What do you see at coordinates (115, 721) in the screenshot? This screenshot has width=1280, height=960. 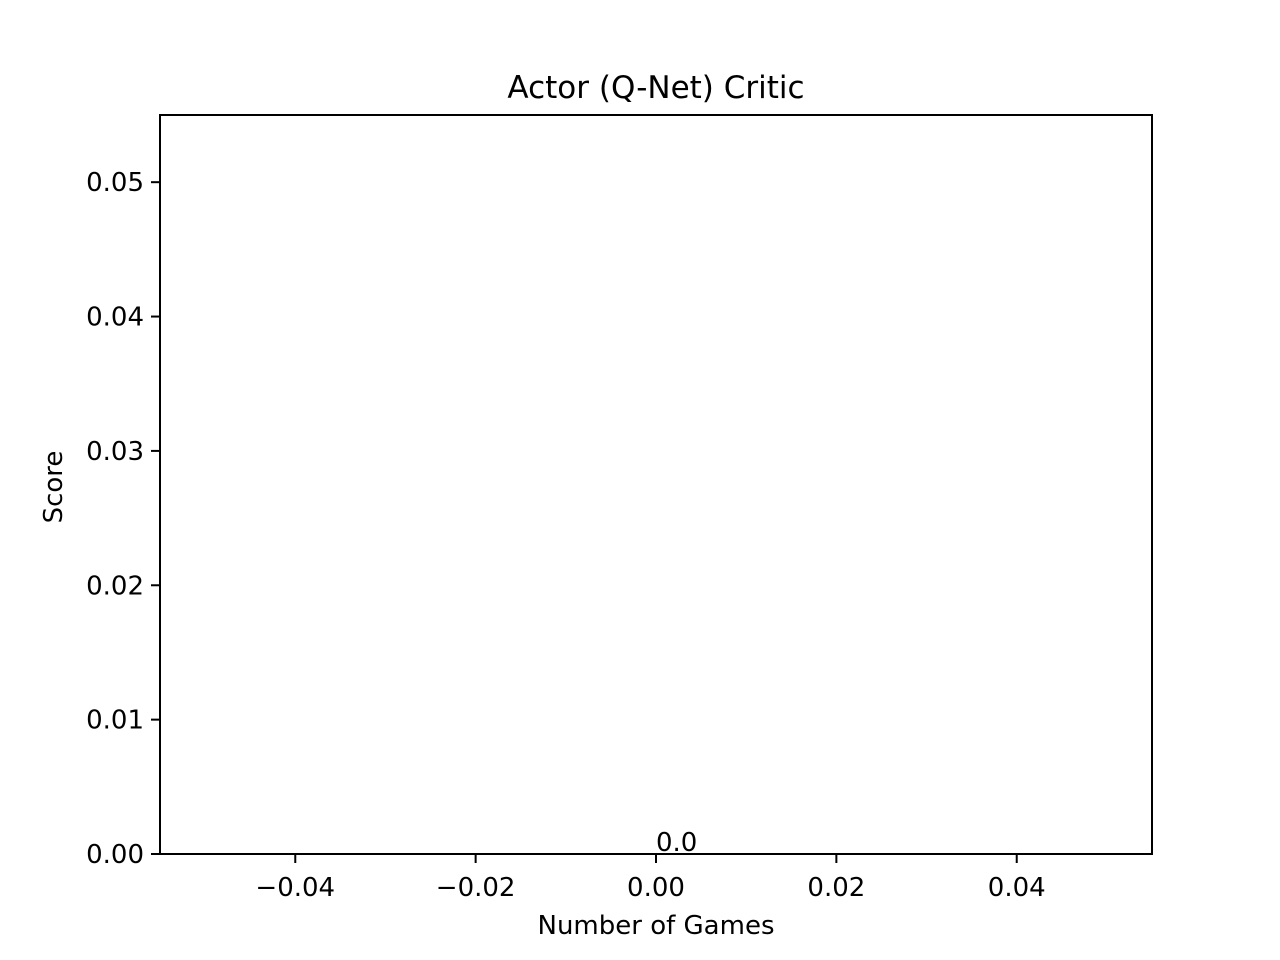 I see `y-tick-label: 0.01` at bounding box center [115, 721].